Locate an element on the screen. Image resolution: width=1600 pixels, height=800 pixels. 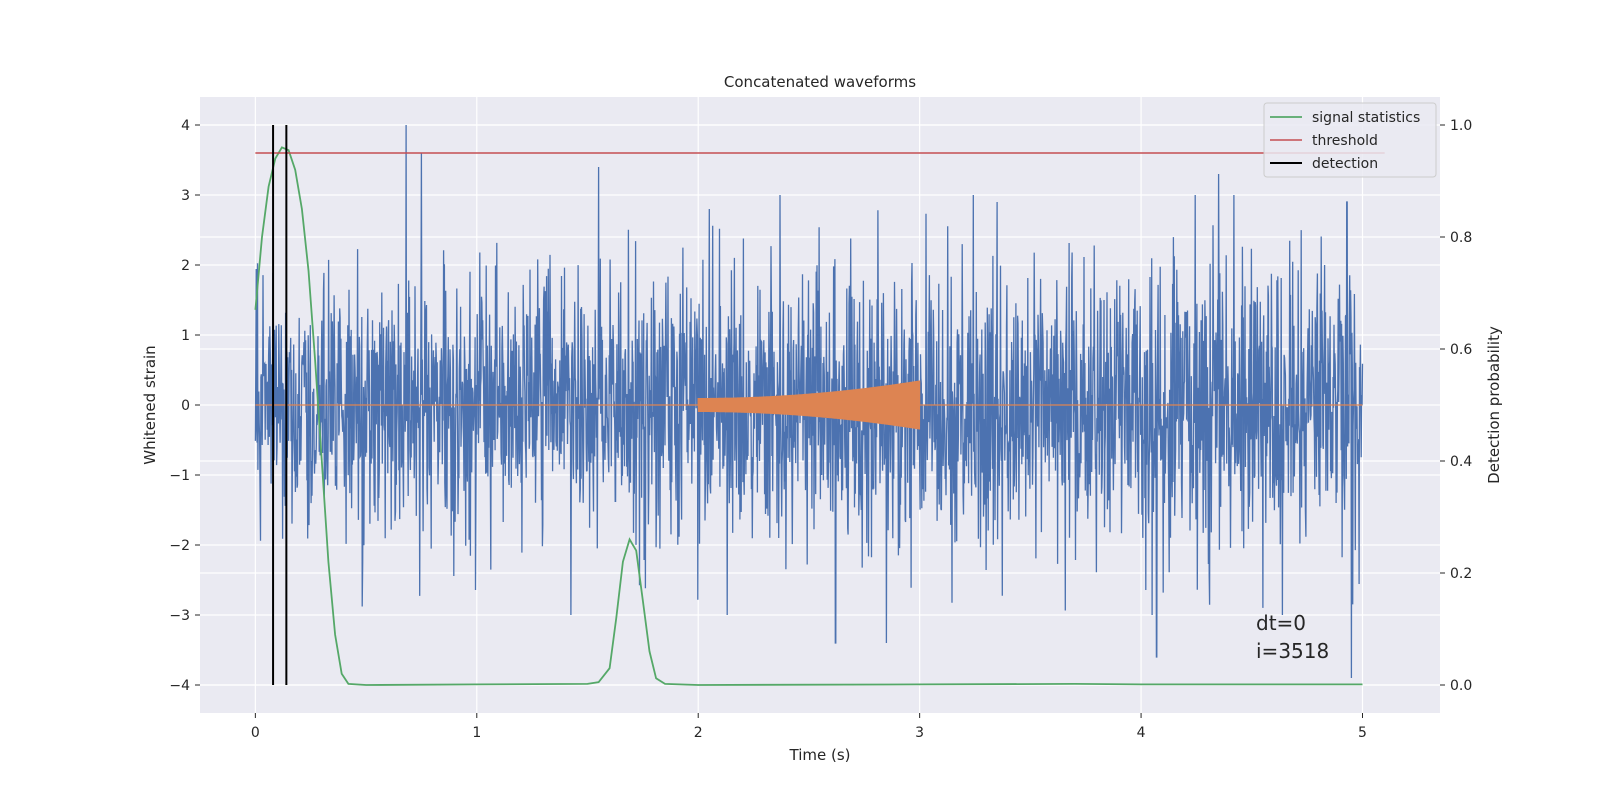
x-tick-label: 5 is located at coordinates (1362, 733).